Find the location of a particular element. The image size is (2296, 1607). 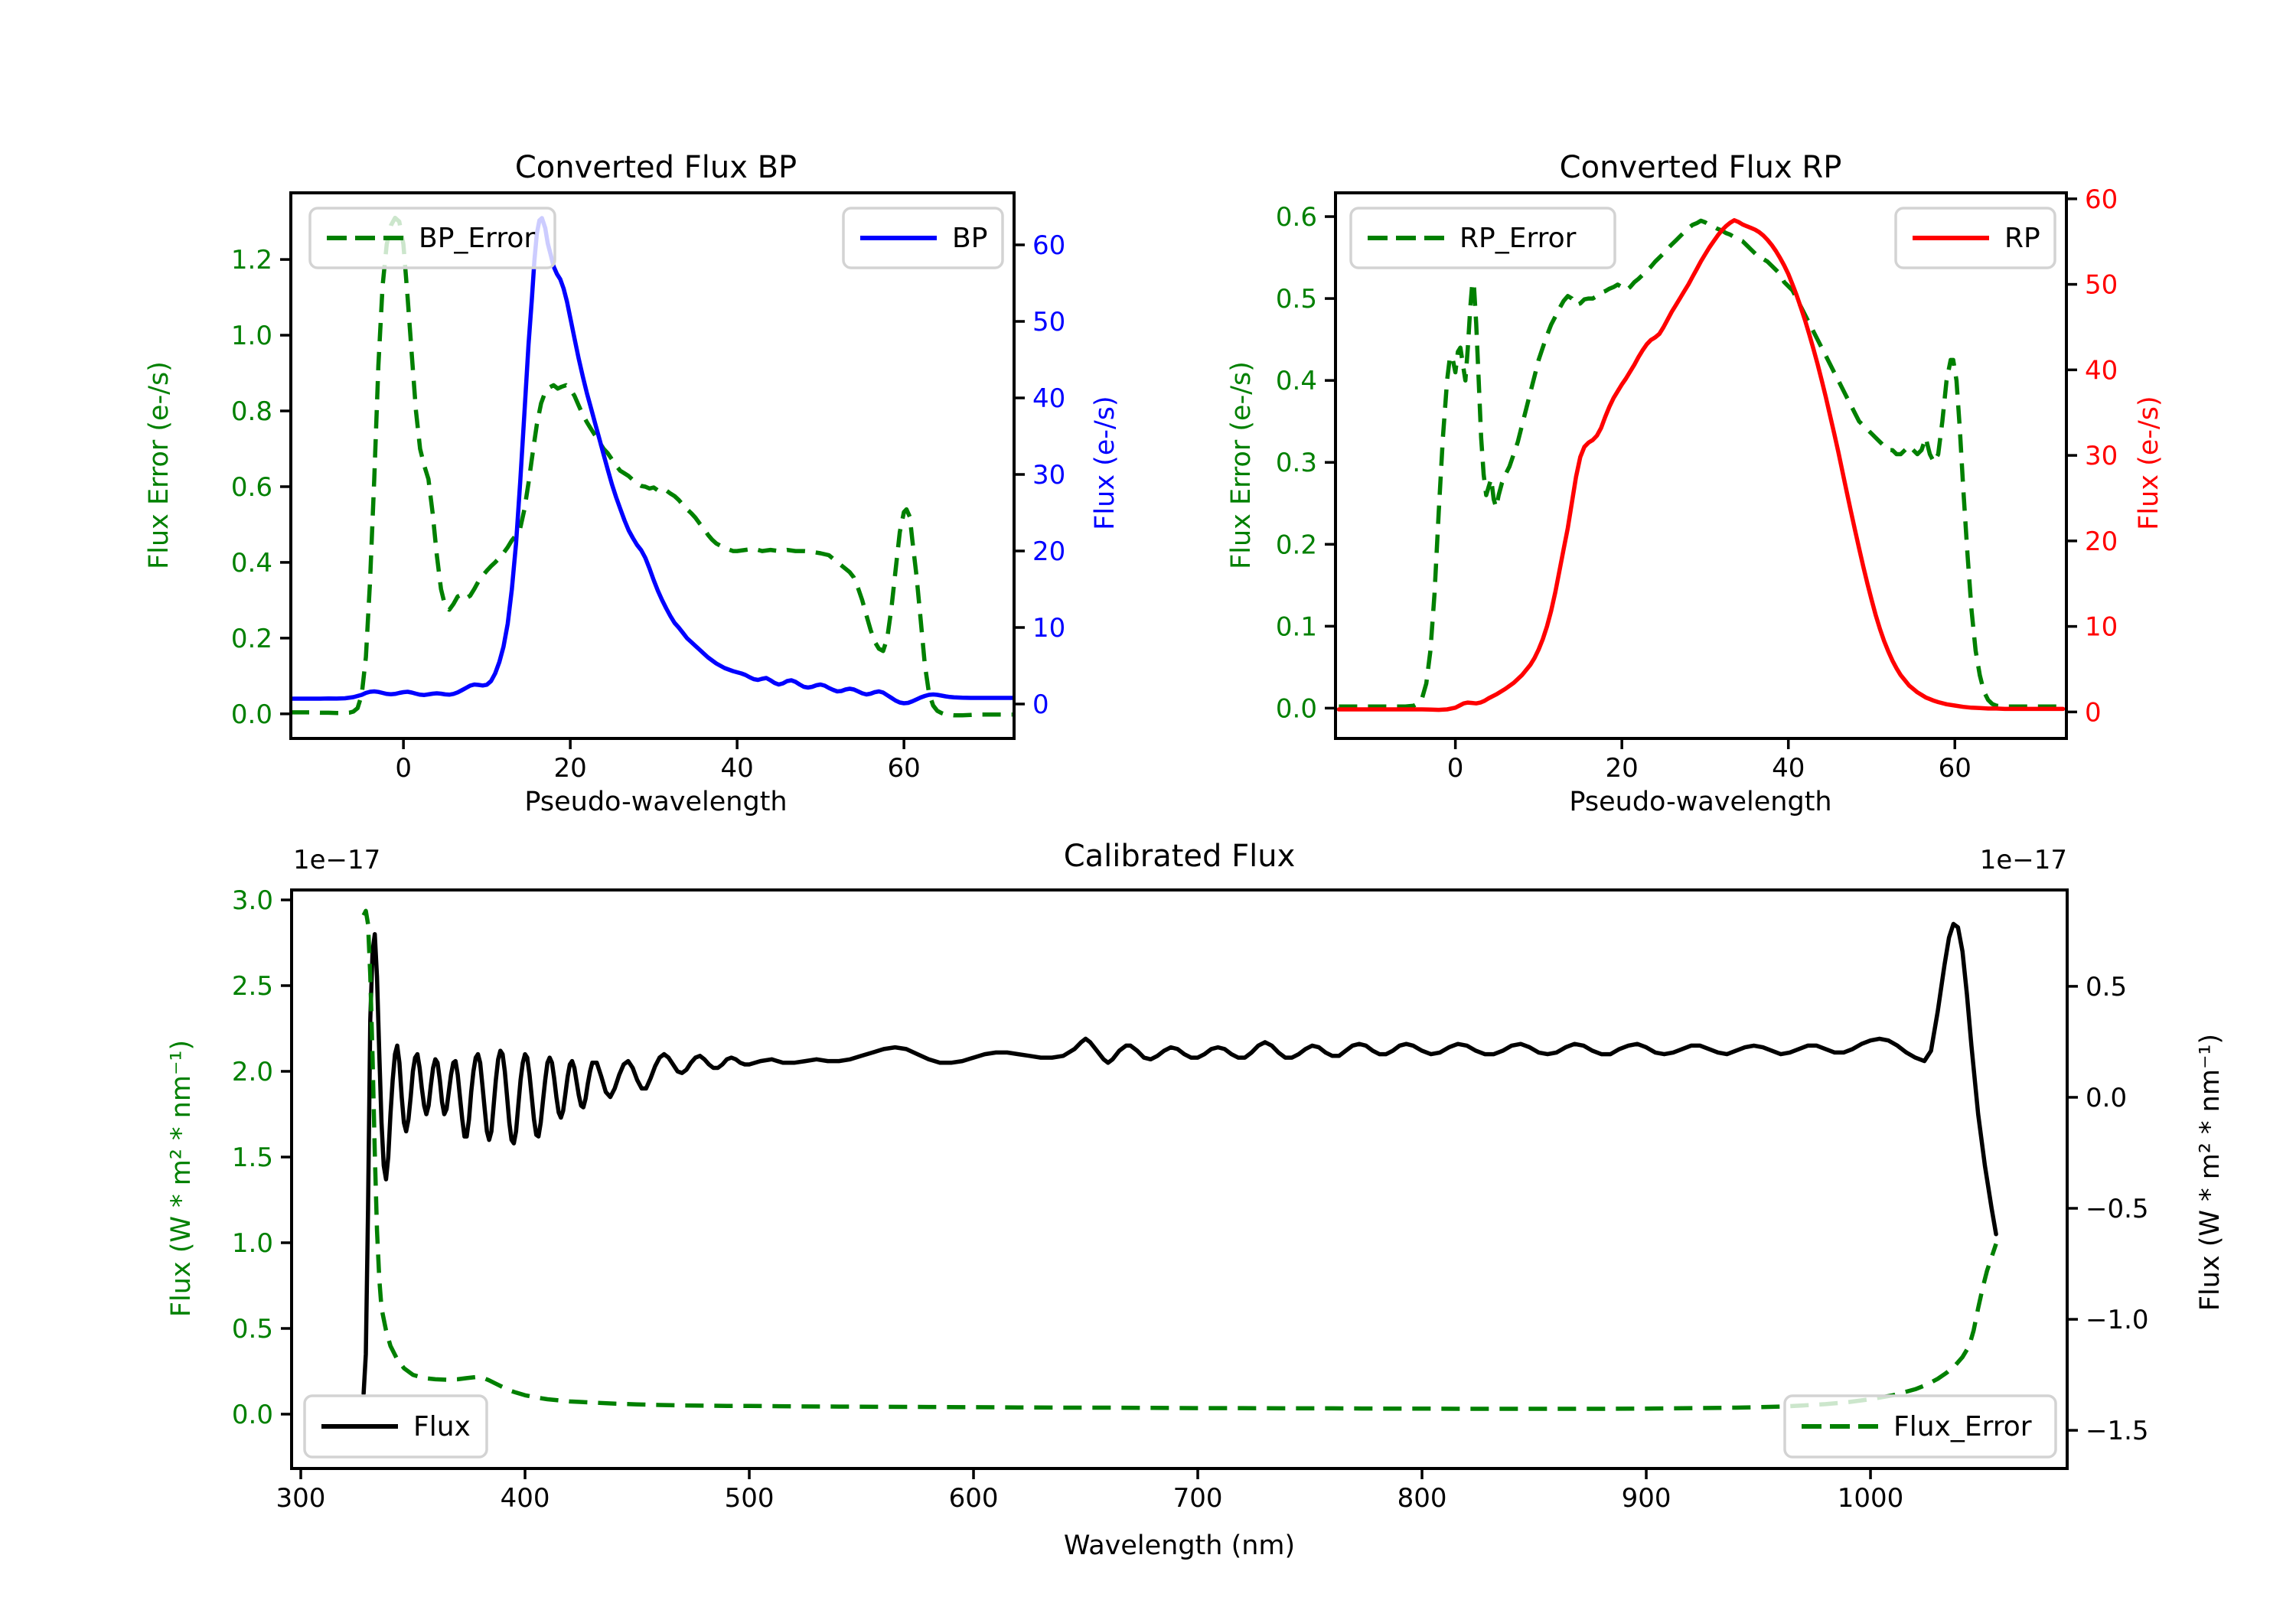

y-tick-label: −0.5 is located at coordinates (2117, 1209).